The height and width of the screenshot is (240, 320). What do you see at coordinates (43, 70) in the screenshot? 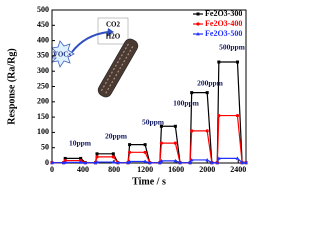
I see `y-tick-label: 300` at bounding box center [43, 70].